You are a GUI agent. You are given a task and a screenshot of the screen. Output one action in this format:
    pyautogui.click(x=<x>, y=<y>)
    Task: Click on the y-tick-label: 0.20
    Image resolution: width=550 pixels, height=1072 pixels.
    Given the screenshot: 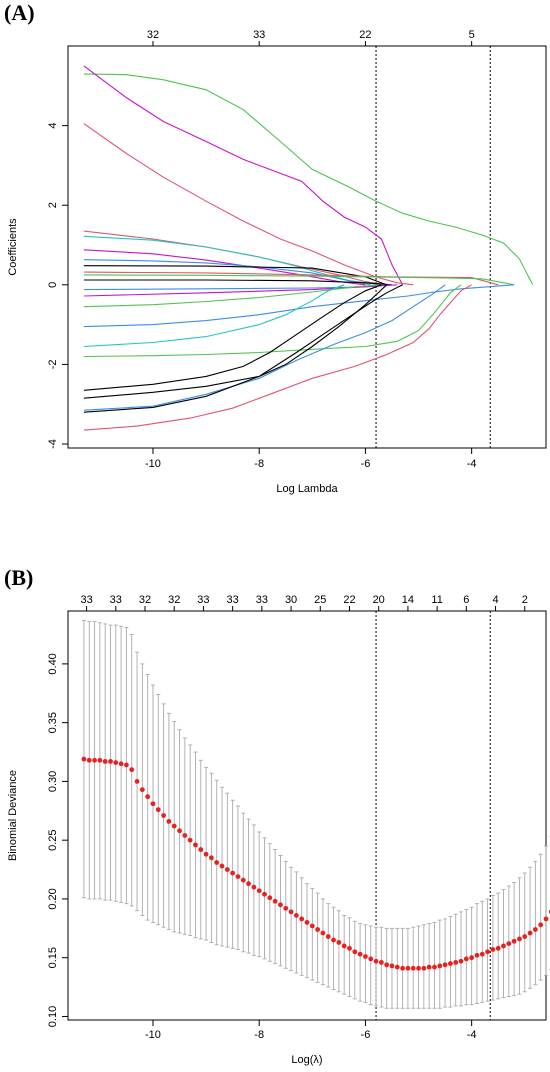 What is the action you would take?
    pyautogui.click(x=53, y=898)
    